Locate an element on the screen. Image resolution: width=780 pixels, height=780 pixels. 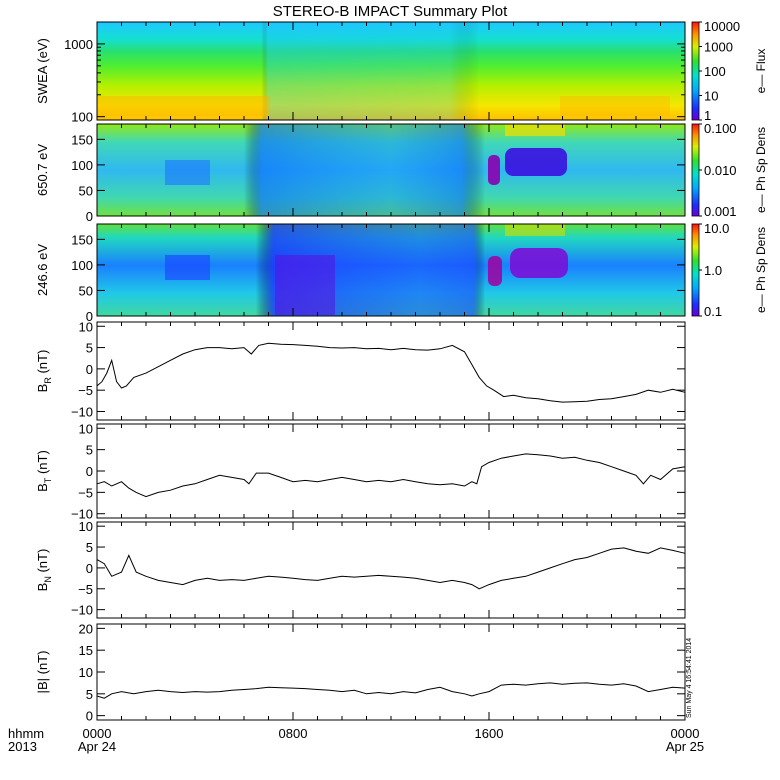
chart-title: STEREO-B IMPACT Summary Plot is located at coordinates (390, 11).